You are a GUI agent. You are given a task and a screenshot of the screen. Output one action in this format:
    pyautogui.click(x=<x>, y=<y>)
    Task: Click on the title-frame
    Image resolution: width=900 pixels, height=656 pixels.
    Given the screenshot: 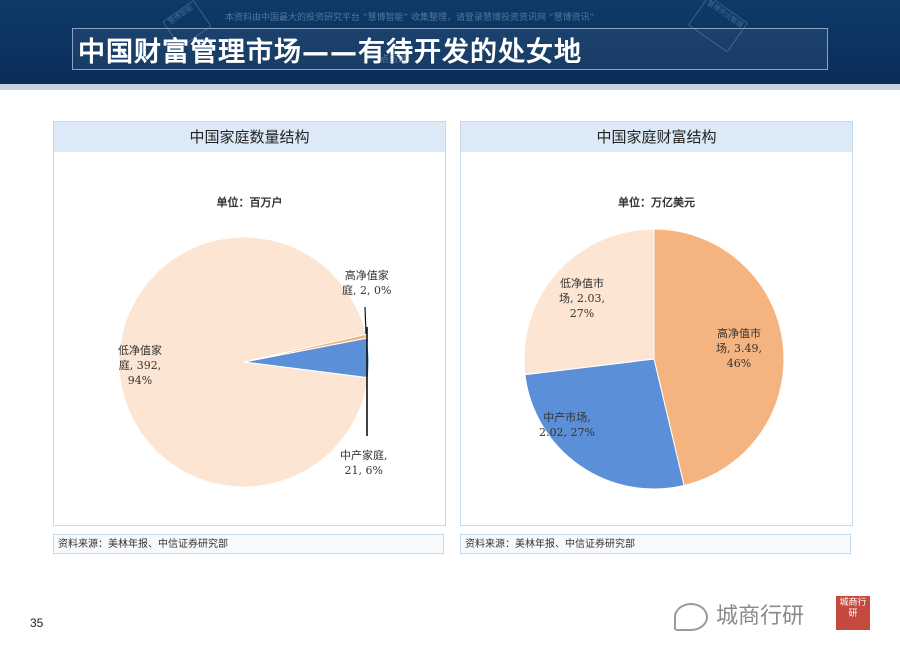 What is the action you would take?
    pyautogui.click(x=450, y=49)
    